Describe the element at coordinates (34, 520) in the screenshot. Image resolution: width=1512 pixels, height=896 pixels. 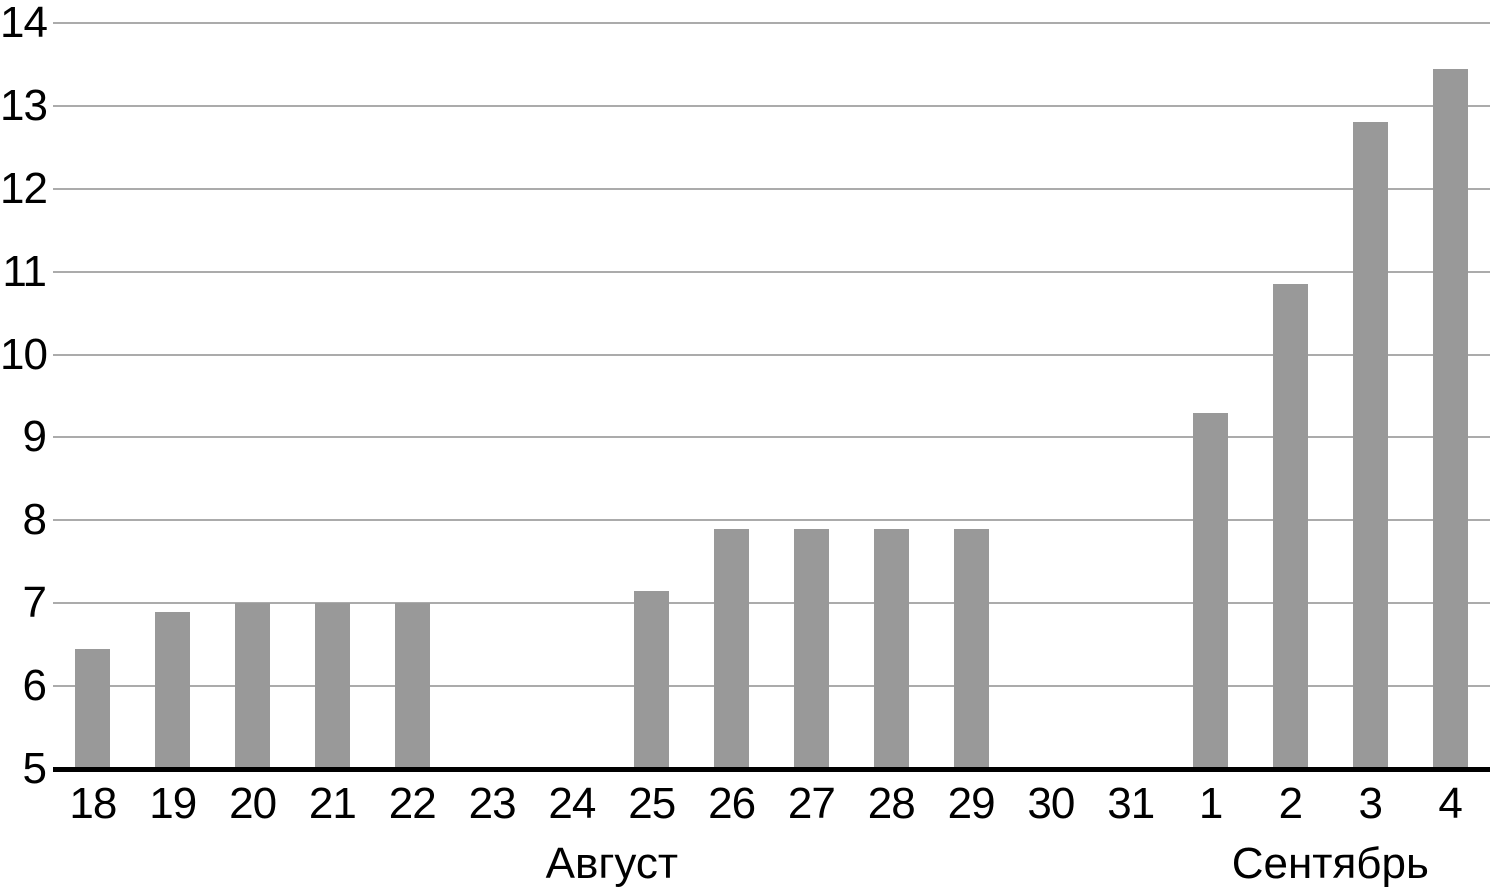
I see `y-tick-label-8: 8` at that location.